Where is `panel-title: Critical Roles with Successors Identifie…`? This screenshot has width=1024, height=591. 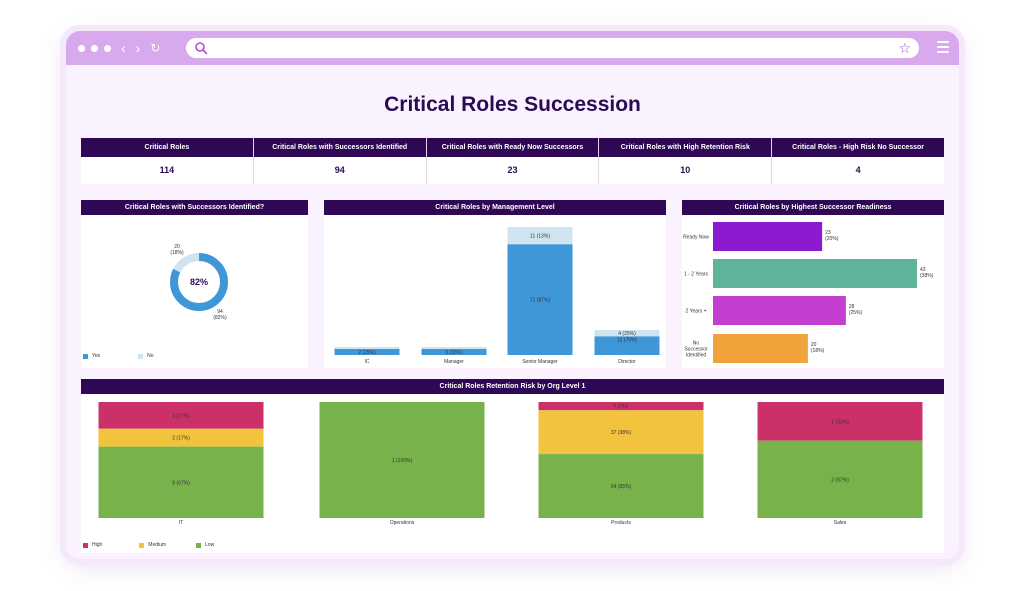
panel-title: Critical Roles with Successors Identifie… is located at coordinates (194, 207).